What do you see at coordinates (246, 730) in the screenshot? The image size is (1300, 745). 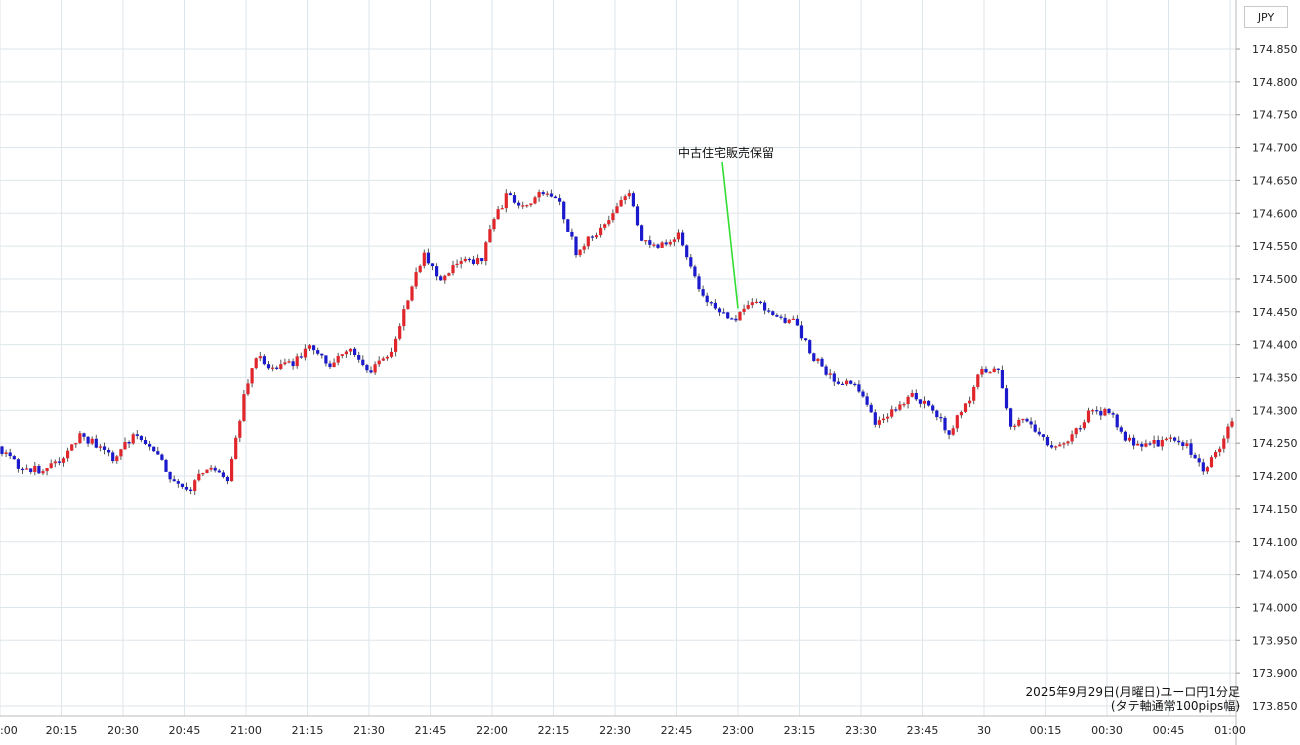 I see `x-tick-label: 21:00` at bounding box center [246, 730].